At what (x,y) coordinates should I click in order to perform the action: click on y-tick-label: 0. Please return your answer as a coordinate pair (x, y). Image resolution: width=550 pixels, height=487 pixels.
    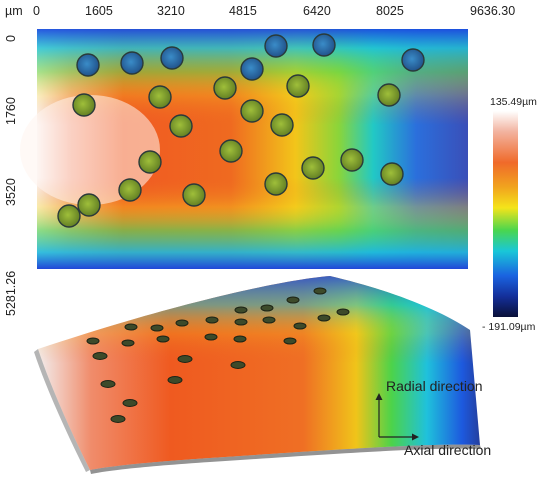
    Looking at the image, I should click on (11, 38).